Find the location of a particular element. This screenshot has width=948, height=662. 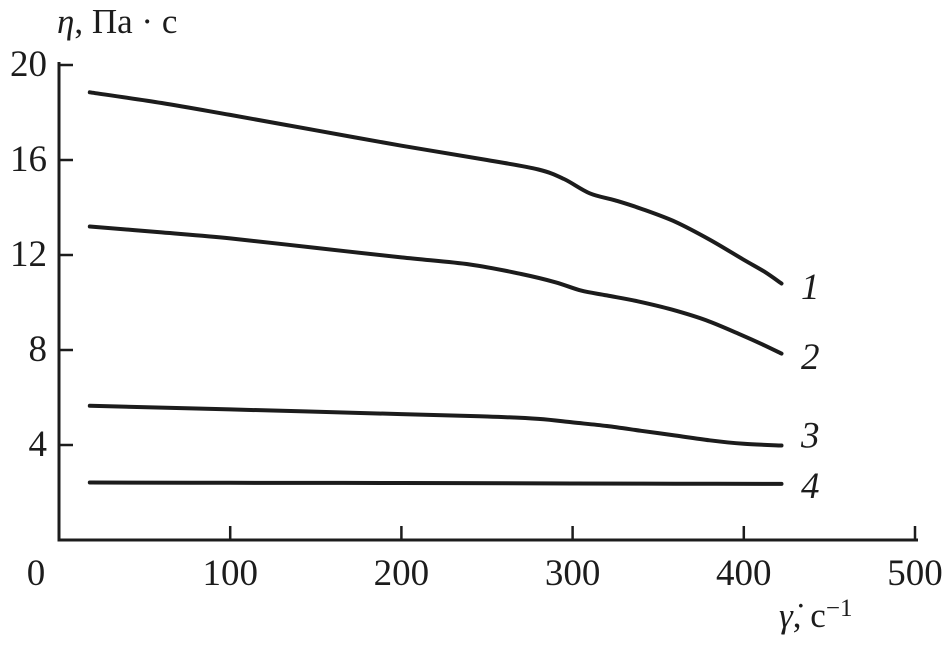

x-axis-units-exponent: −1 is located at coordinates (839, 609).